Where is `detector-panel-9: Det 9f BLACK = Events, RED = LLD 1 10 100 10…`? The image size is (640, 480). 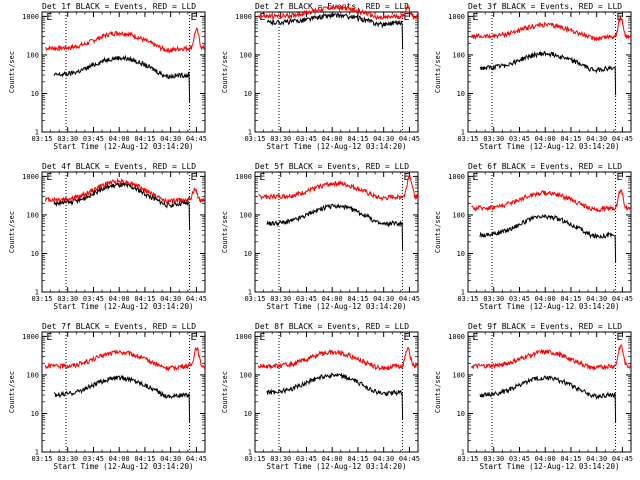 detector-panel-9: Det 9f BLACK = Events, RED = LLD 1 10 100 10… is located at coordinates (532, 400).